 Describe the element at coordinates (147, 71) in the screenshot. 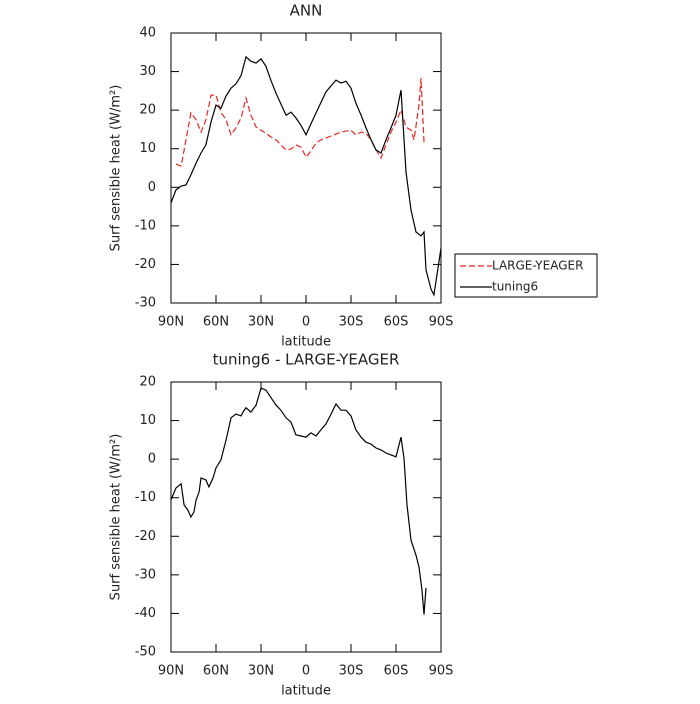

I see `y-tick-label: 30` at that location.